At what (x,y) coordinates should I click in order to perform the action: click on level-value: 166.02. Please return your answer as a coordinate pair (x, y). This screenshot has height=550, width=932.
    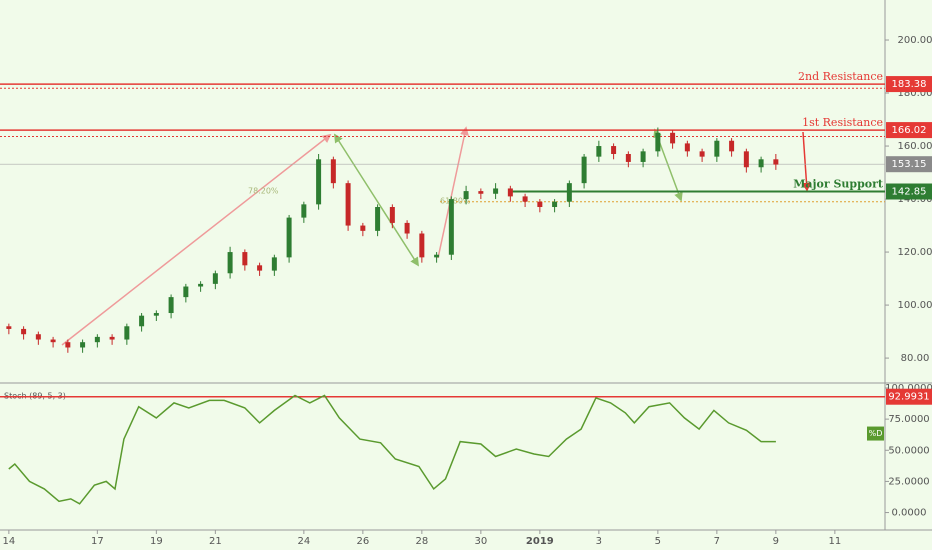
    Looking at the image, I should click on (909, 130).